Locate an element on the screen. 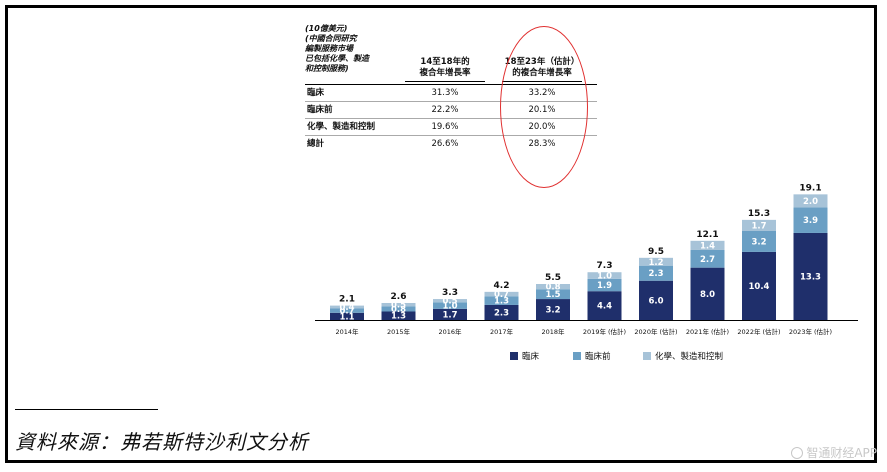 This screenshot has height=472, width=887. segment-label: 8.0 is located at coordinates (707, 295).